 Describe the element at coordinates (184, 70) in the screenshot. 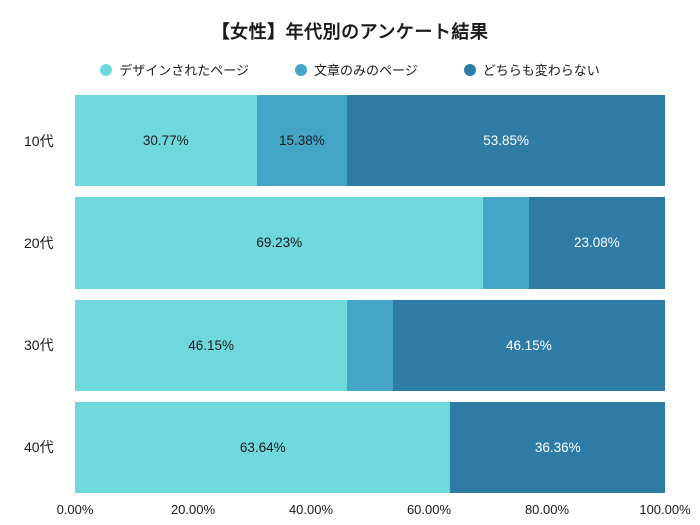

I see `legend-label: デザインされたページ` at that location.